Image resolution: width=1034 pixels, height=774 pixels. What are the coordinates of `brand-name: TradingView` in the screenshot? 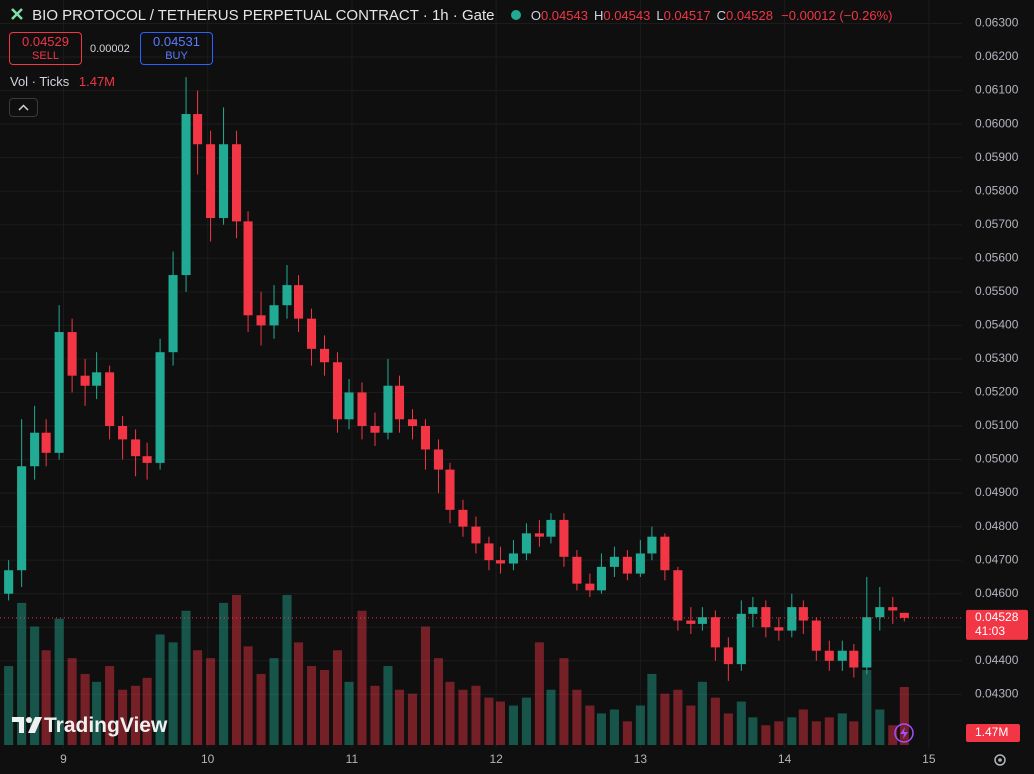 It's located at (106, 725).